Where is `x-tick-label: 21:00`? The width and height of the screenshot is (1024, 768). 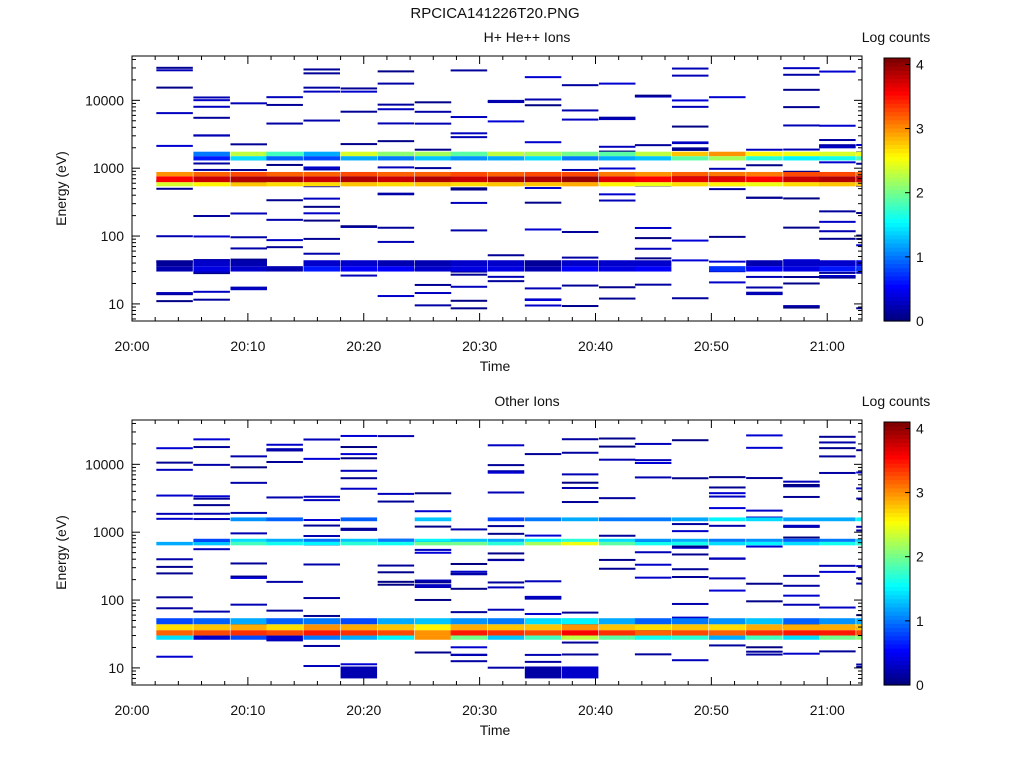
x-tick-label: 21:00 is located at coordinates (827, 346).